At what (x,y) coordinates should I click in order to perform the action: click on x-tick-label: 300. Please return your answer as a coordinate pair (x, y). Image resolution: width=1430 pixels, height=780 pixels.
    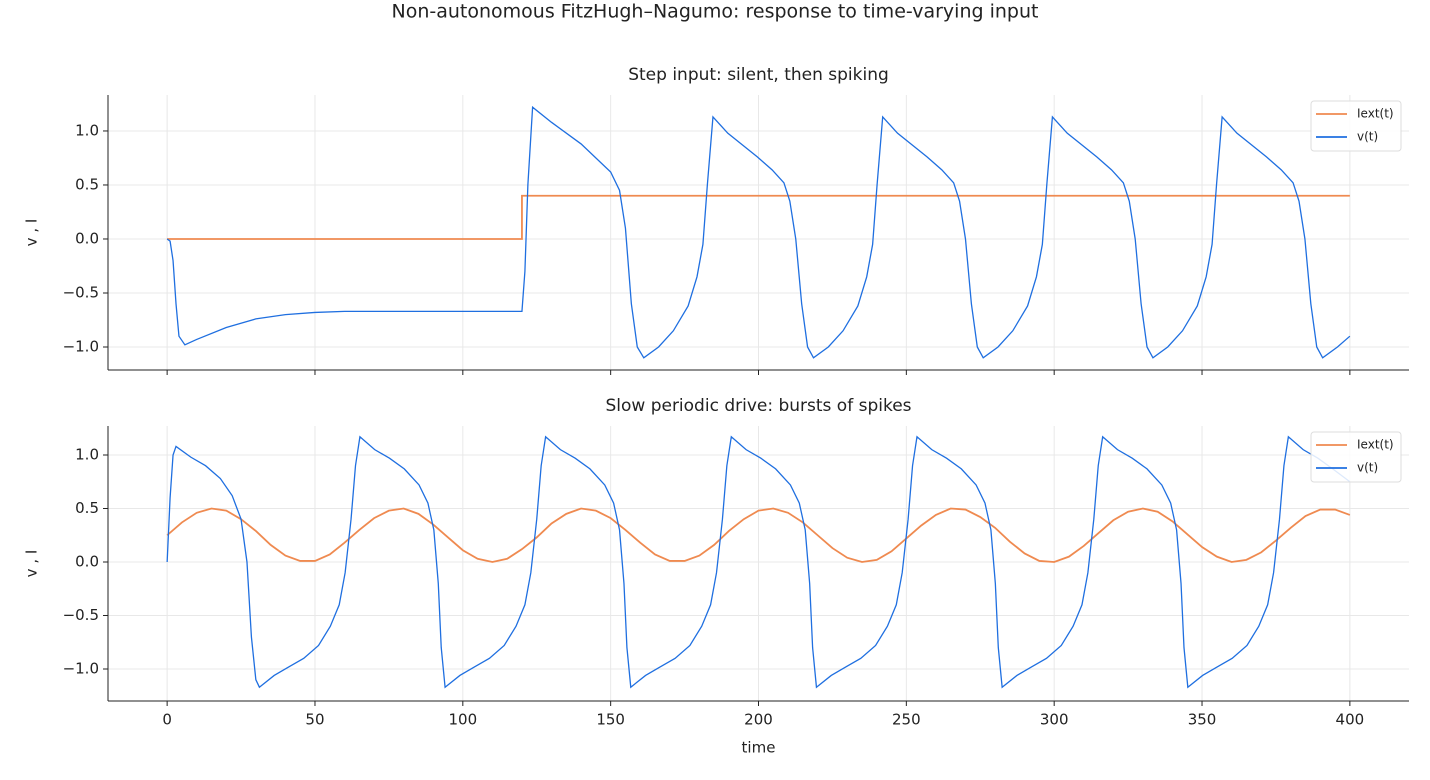
    Looking at the image, I should click on (1054, 720).